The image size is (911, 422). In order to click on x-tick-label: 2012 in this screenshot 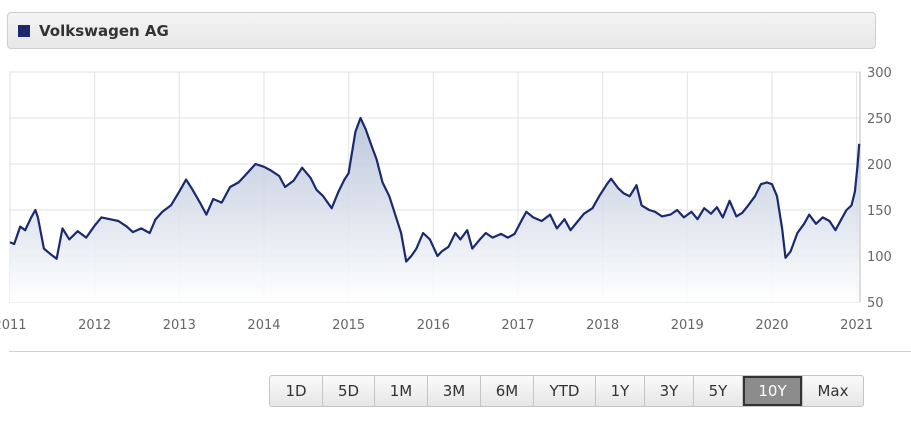, I will do `click(94, 325)`.